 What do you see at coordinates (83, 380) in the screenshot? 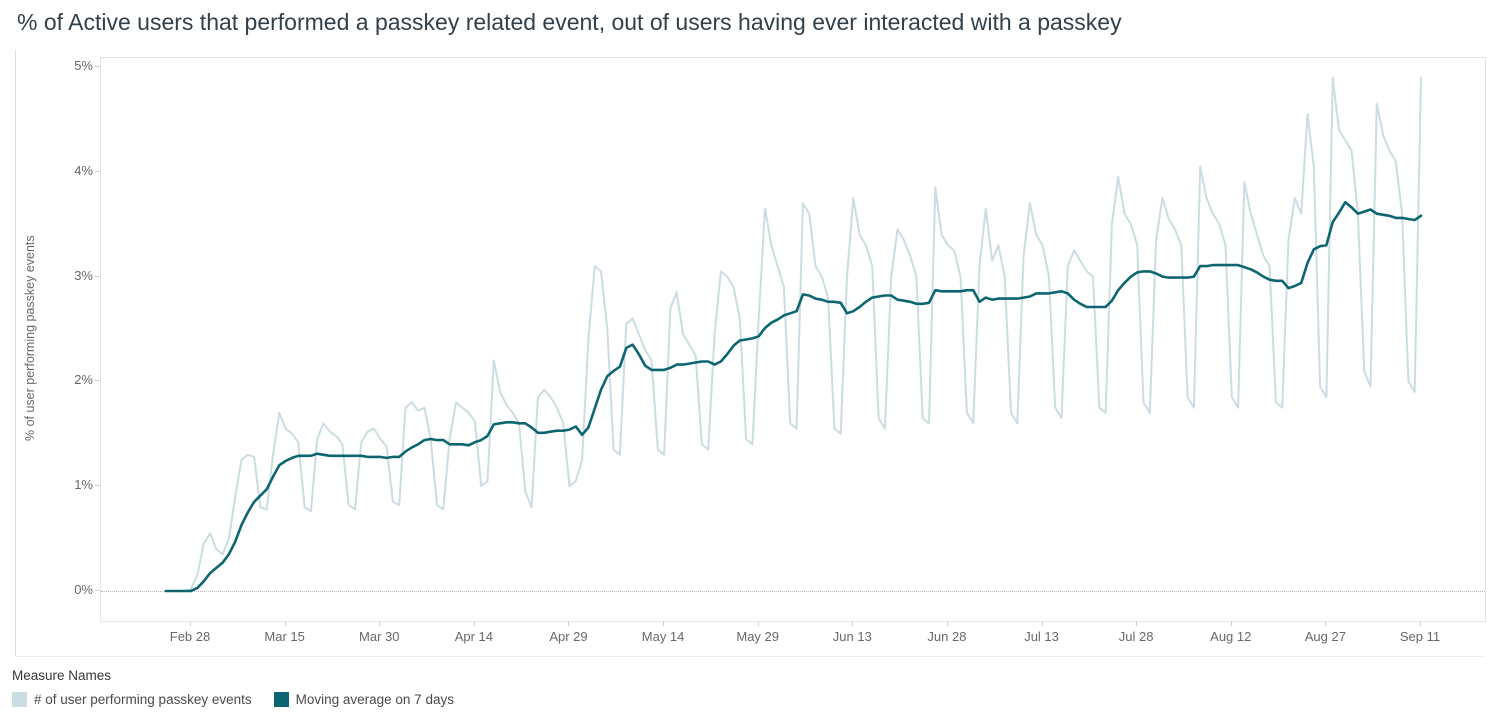
I see `y-axis-tick-label: 2%` at bounding box center [83, 380].